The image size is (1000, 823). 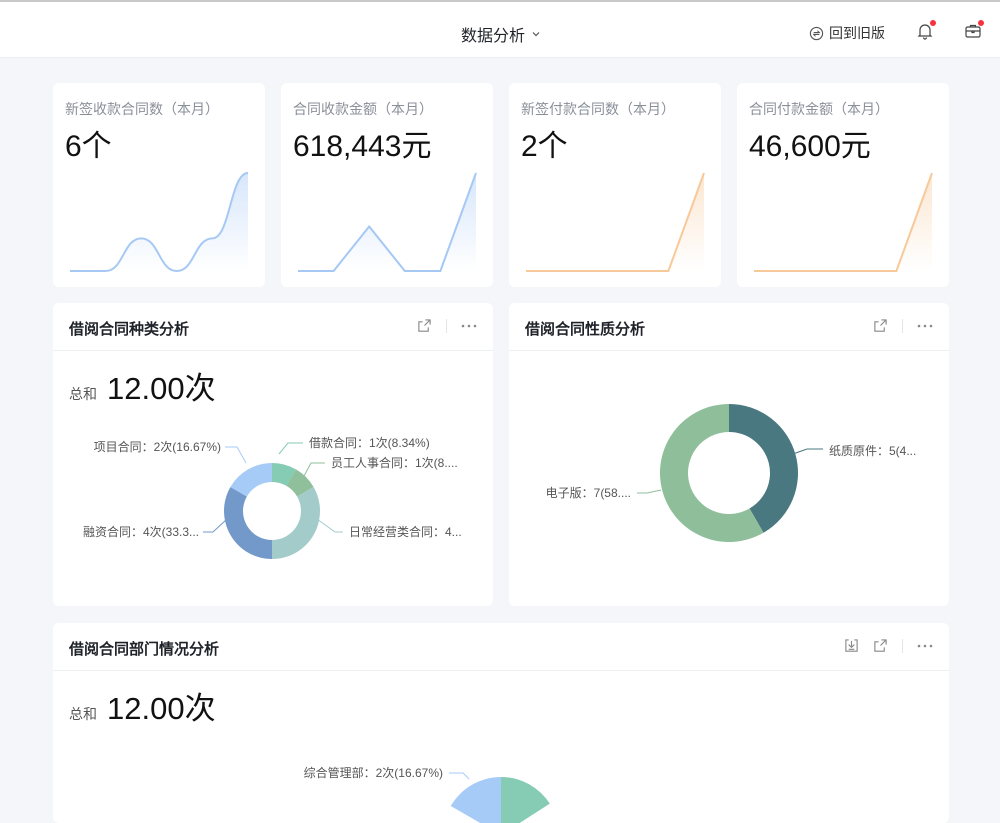 I want to click on back-to-old-version-label: 回到旧版, so click(x=857, y=33).